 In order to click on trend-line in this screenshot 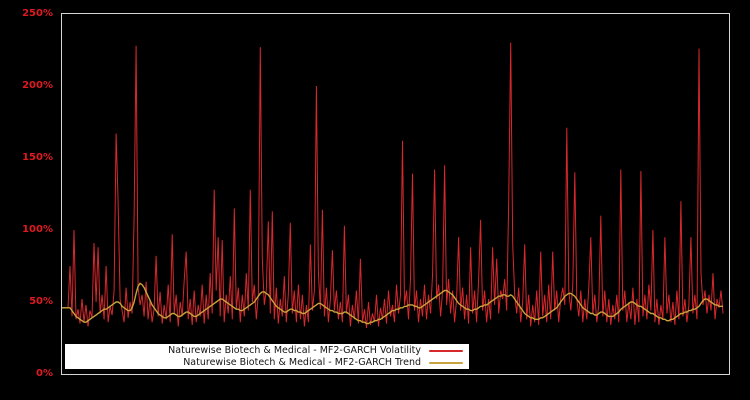, I will do `click(392, 303)`.